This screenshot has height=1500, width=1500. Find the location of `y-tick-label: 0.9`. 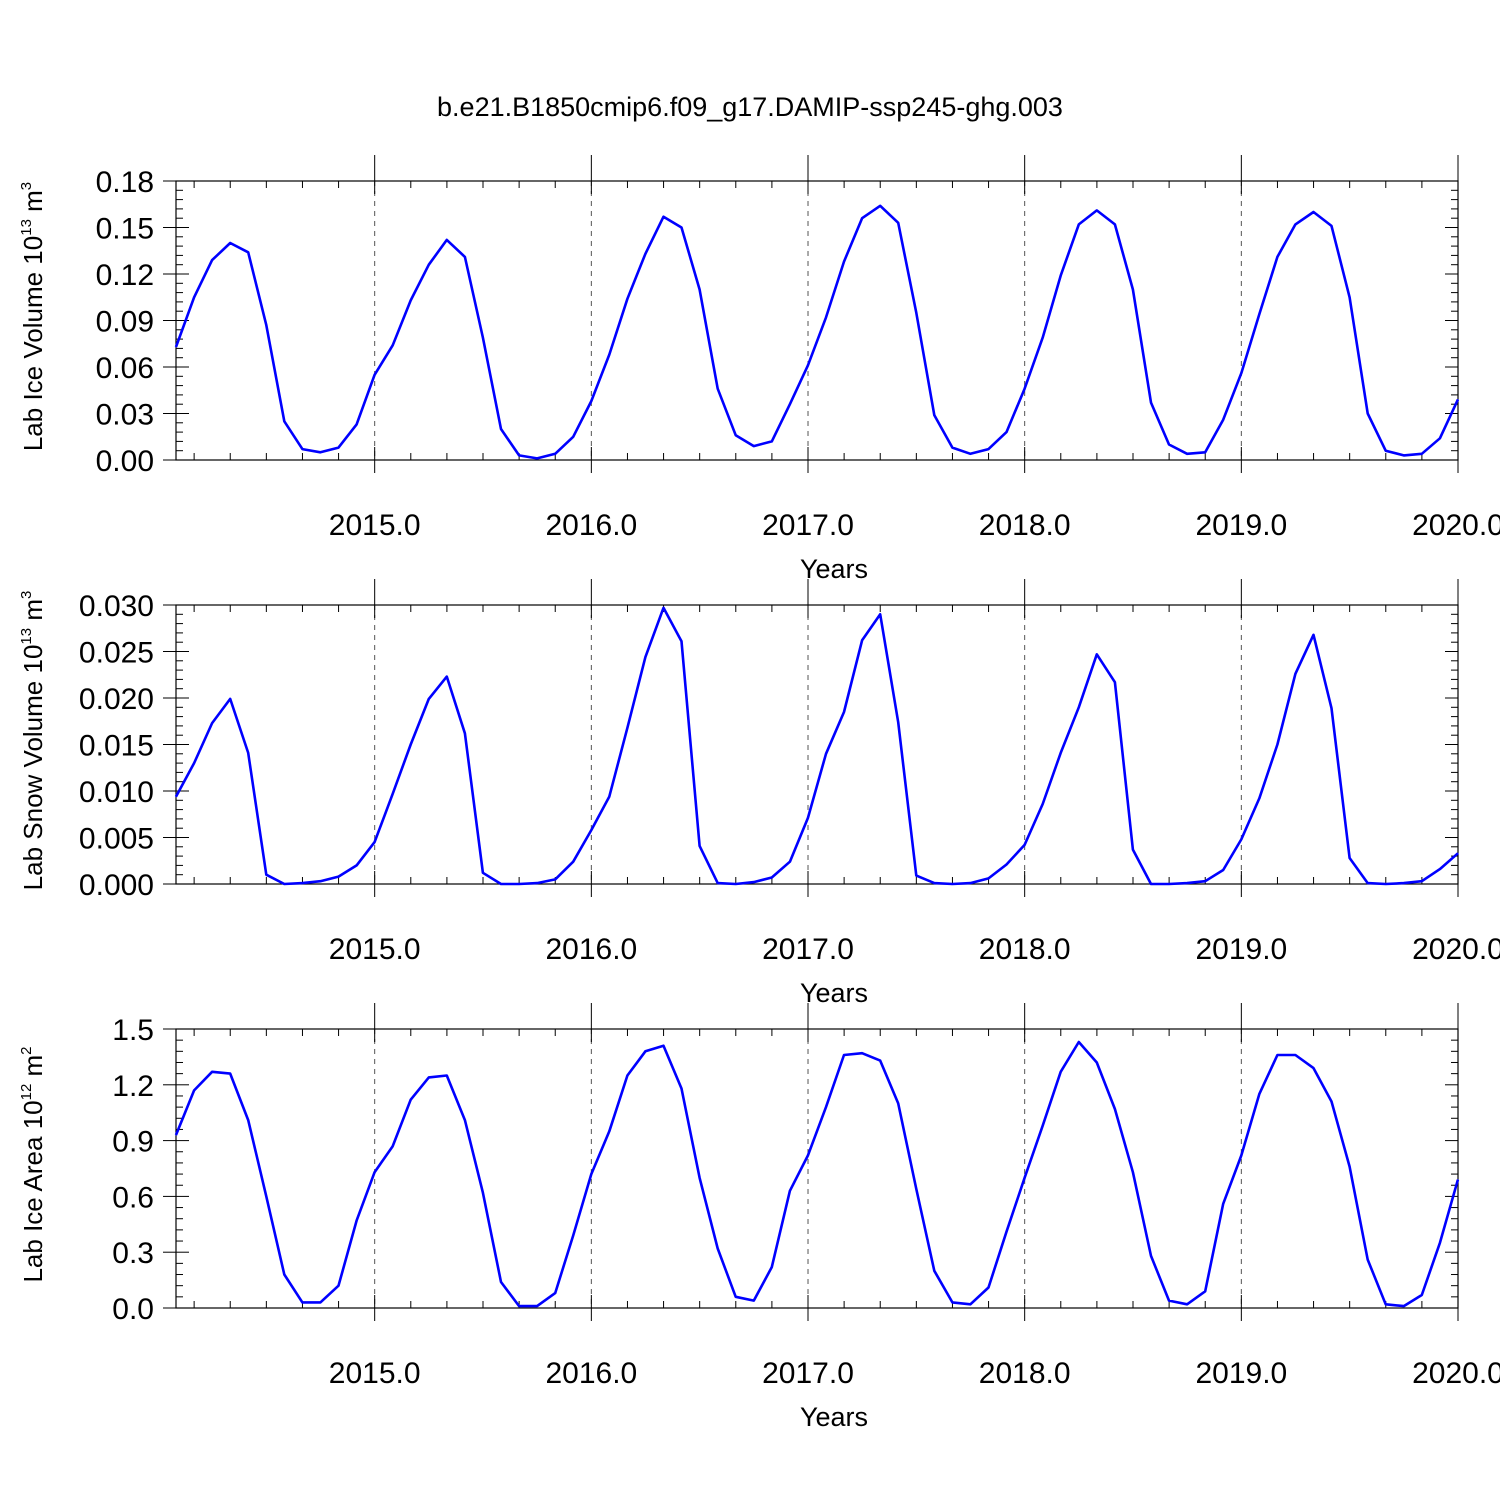

y-tick-label: 0.9 is located at coordinates (133, 1142).